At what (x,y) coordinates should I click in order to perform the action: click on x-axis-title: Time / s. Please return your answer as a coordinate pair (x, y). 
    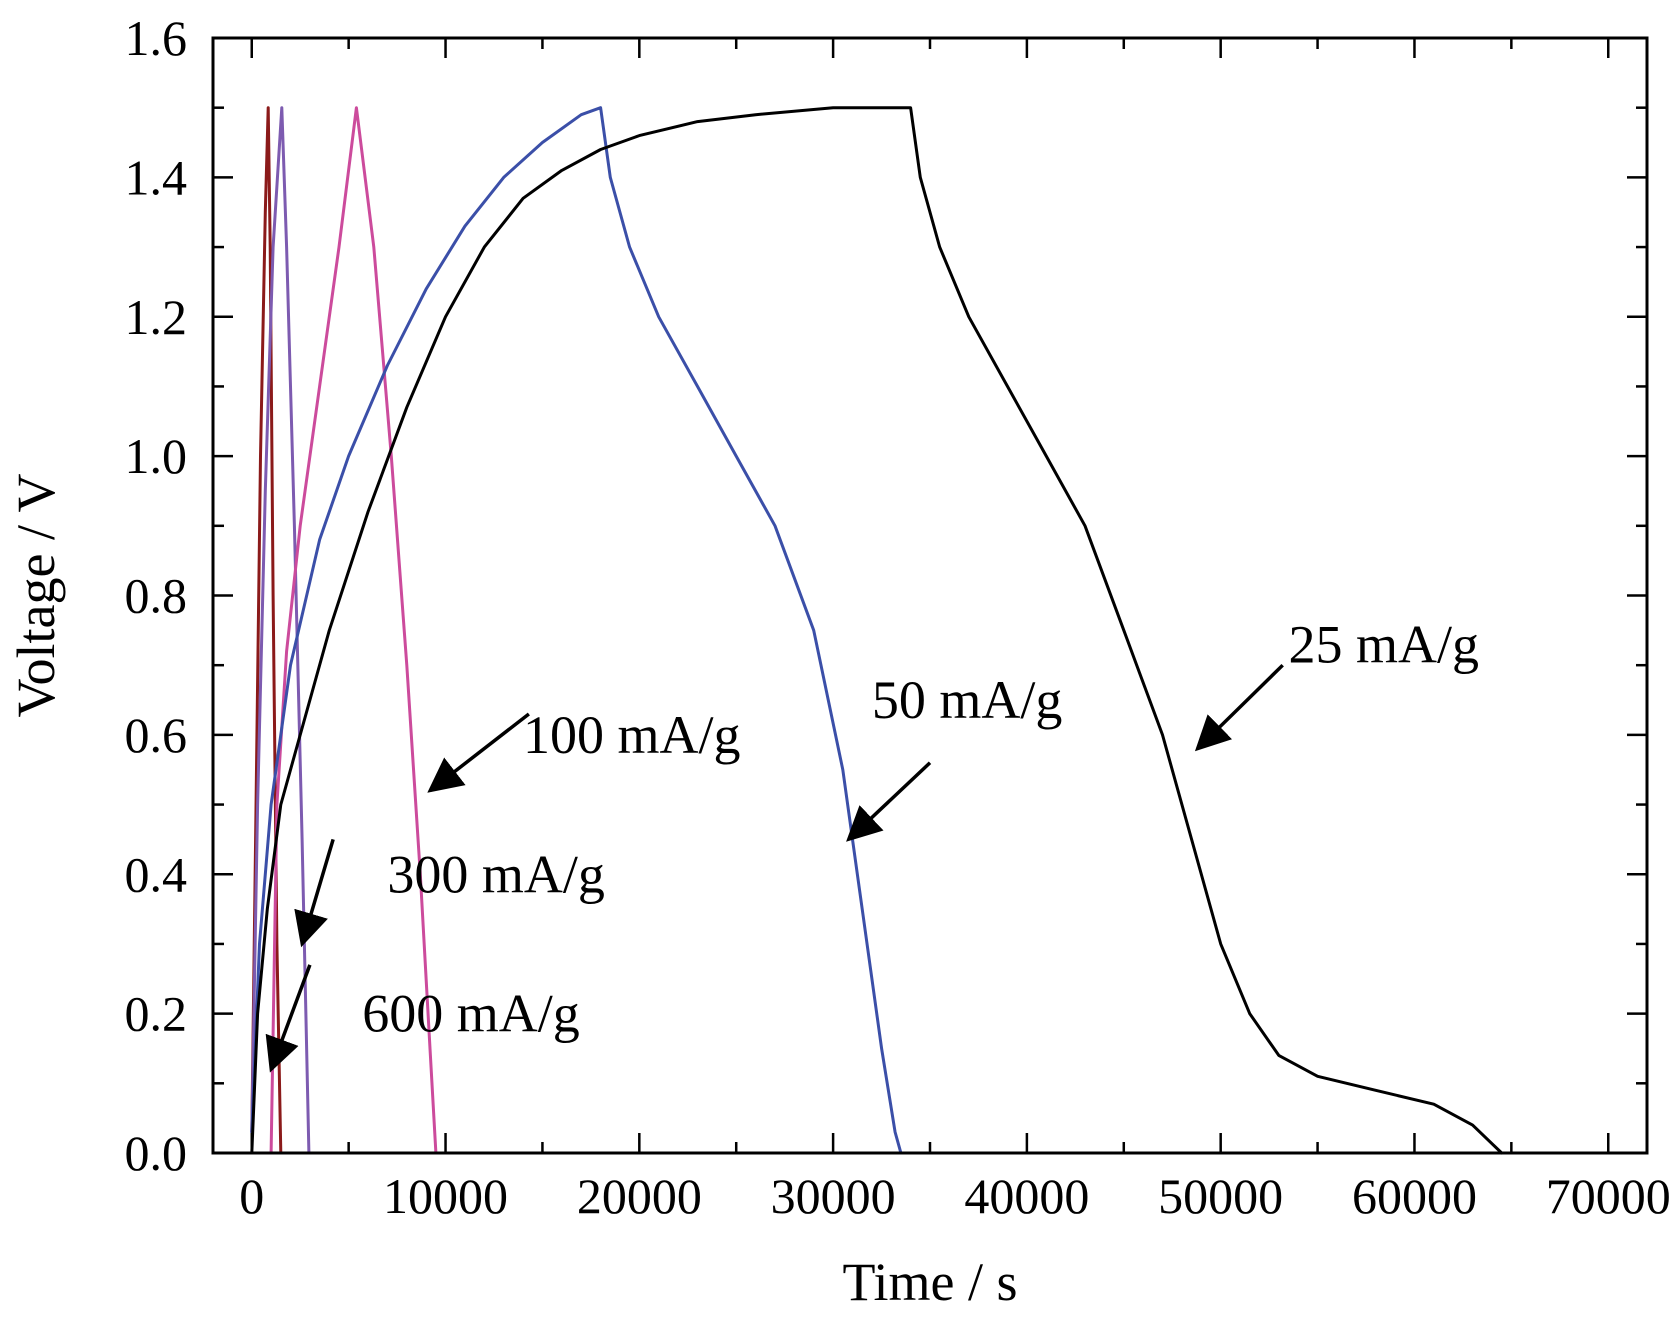
    Looking at the image, I should click on (929, 1282).